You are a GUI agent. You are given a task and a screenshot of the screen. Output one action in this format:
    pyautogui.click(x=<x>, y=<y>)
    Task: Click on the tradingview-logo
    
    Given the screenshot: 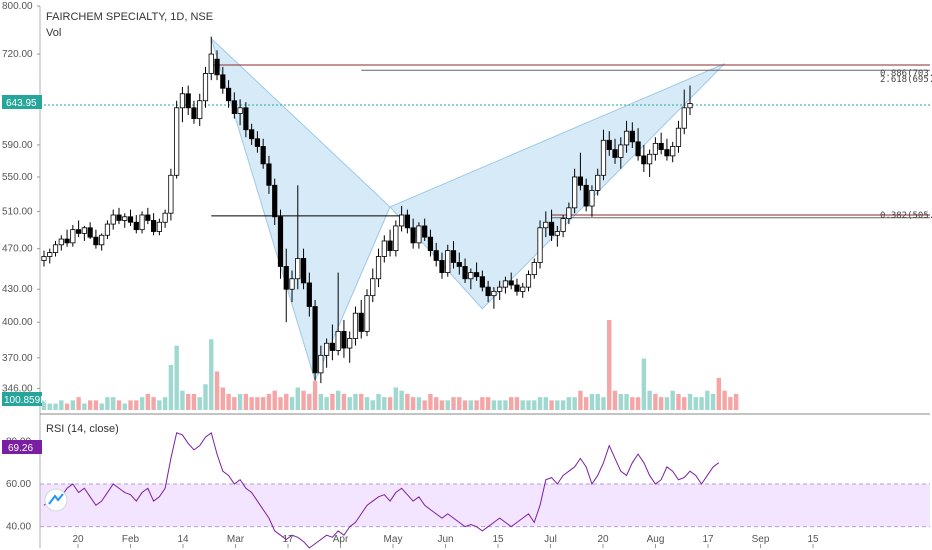 What is the action you would take?
    pyautogui.click(x=56, y=500)
    